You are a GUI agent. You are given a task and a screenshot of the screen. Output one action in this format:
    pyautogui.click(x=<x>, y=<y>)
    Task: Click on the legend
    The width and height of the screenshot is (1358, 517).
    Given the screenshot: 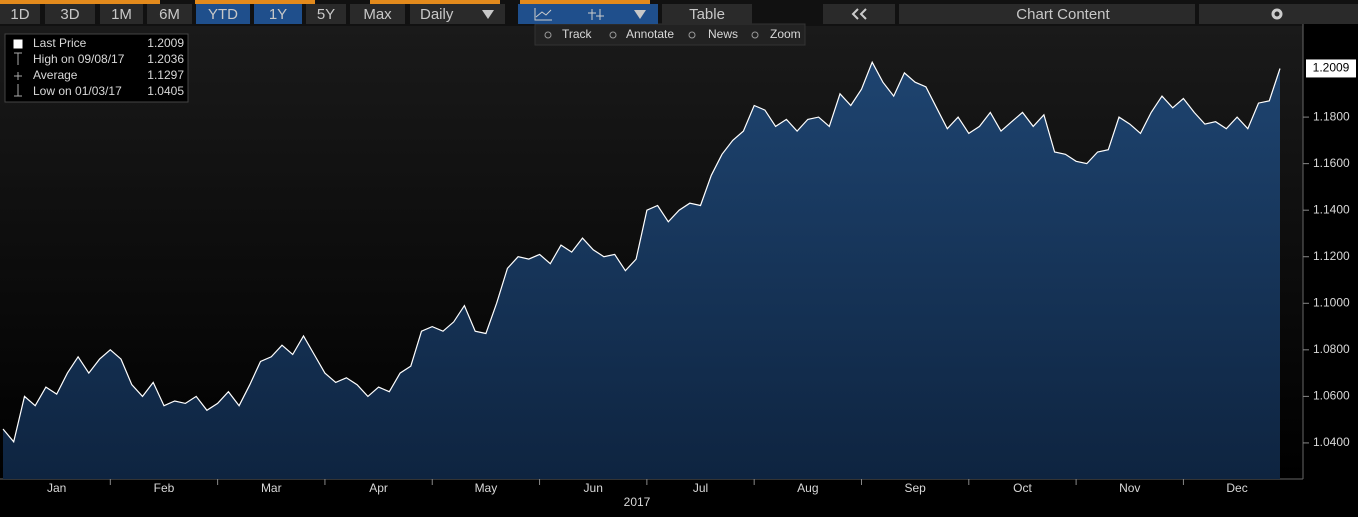 What is the action you would take?
    pyautogui.click(x=96, y=68)
    